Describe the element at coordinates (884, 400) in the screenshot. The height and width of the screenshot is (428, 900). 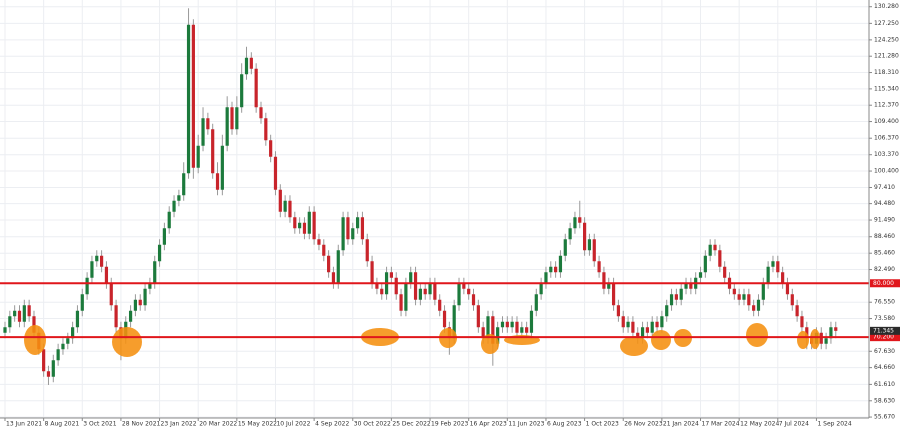
I see `y-tick-label: 58.630` at that location.